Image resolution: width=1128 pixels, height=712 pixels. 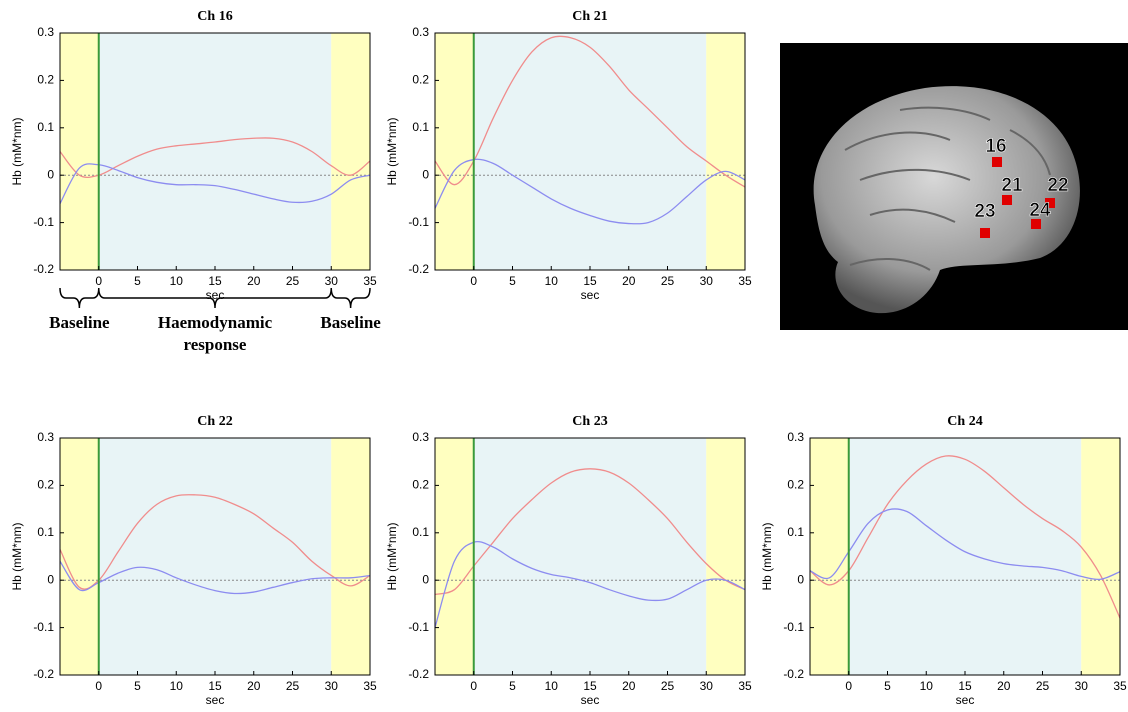 I want to click on channel-label: 24, so click(x=1040, y=210).